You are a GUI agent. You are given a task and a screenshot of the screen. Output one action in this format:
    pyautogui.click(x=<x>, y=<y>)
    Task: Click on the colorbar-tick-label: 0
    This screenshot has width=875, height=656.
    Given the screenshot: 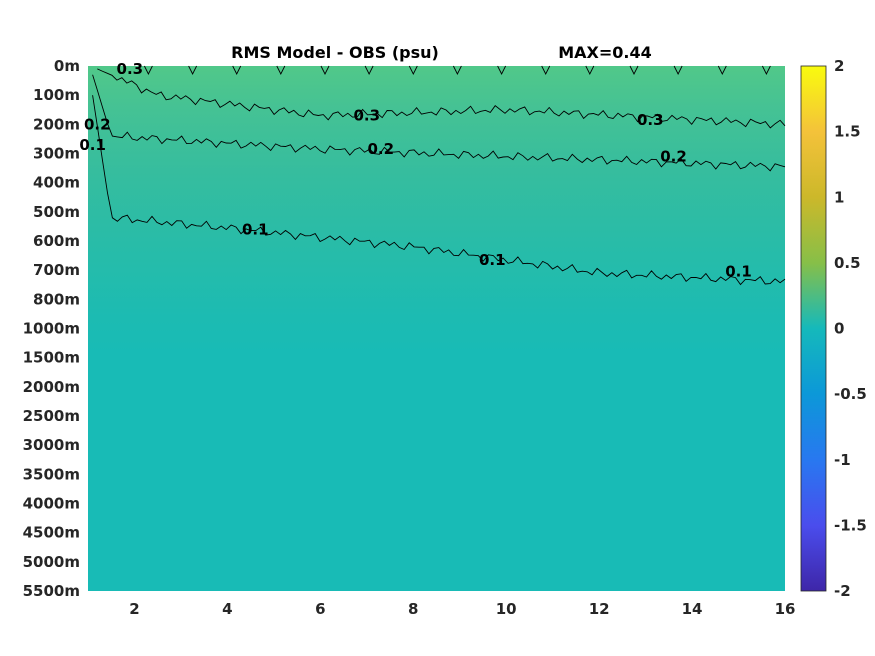 What is the action you would take?
    pyautogui.click(x=839, y=329)
    